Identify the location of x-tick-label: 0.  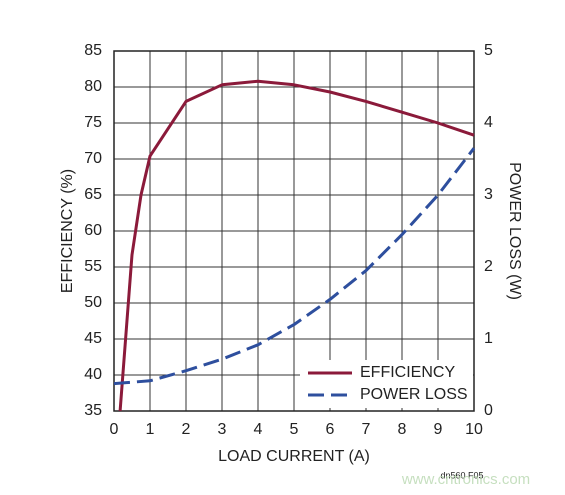
(114, 429).